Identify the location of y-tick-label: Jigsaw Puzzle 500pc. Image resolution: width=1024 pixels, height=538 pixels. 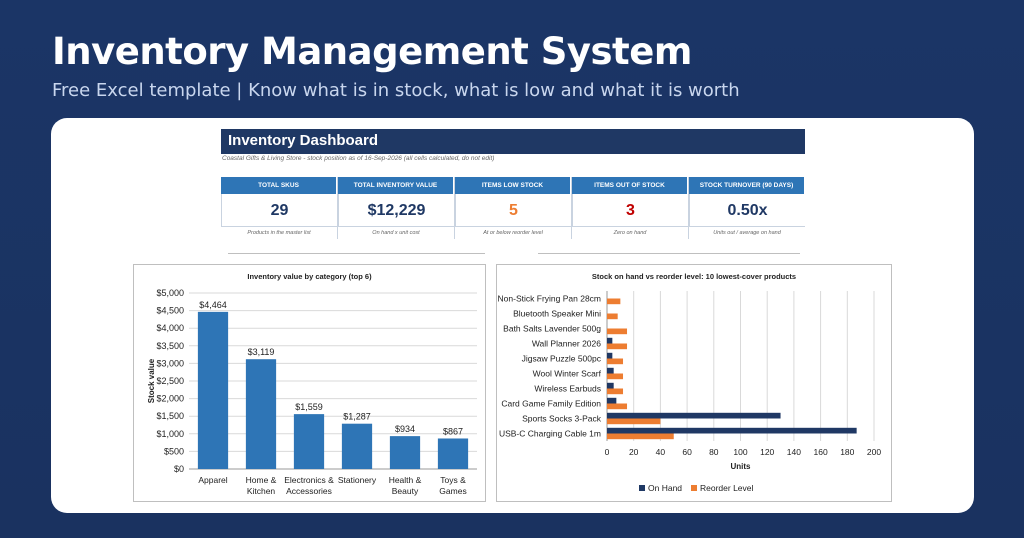
(562, 359).